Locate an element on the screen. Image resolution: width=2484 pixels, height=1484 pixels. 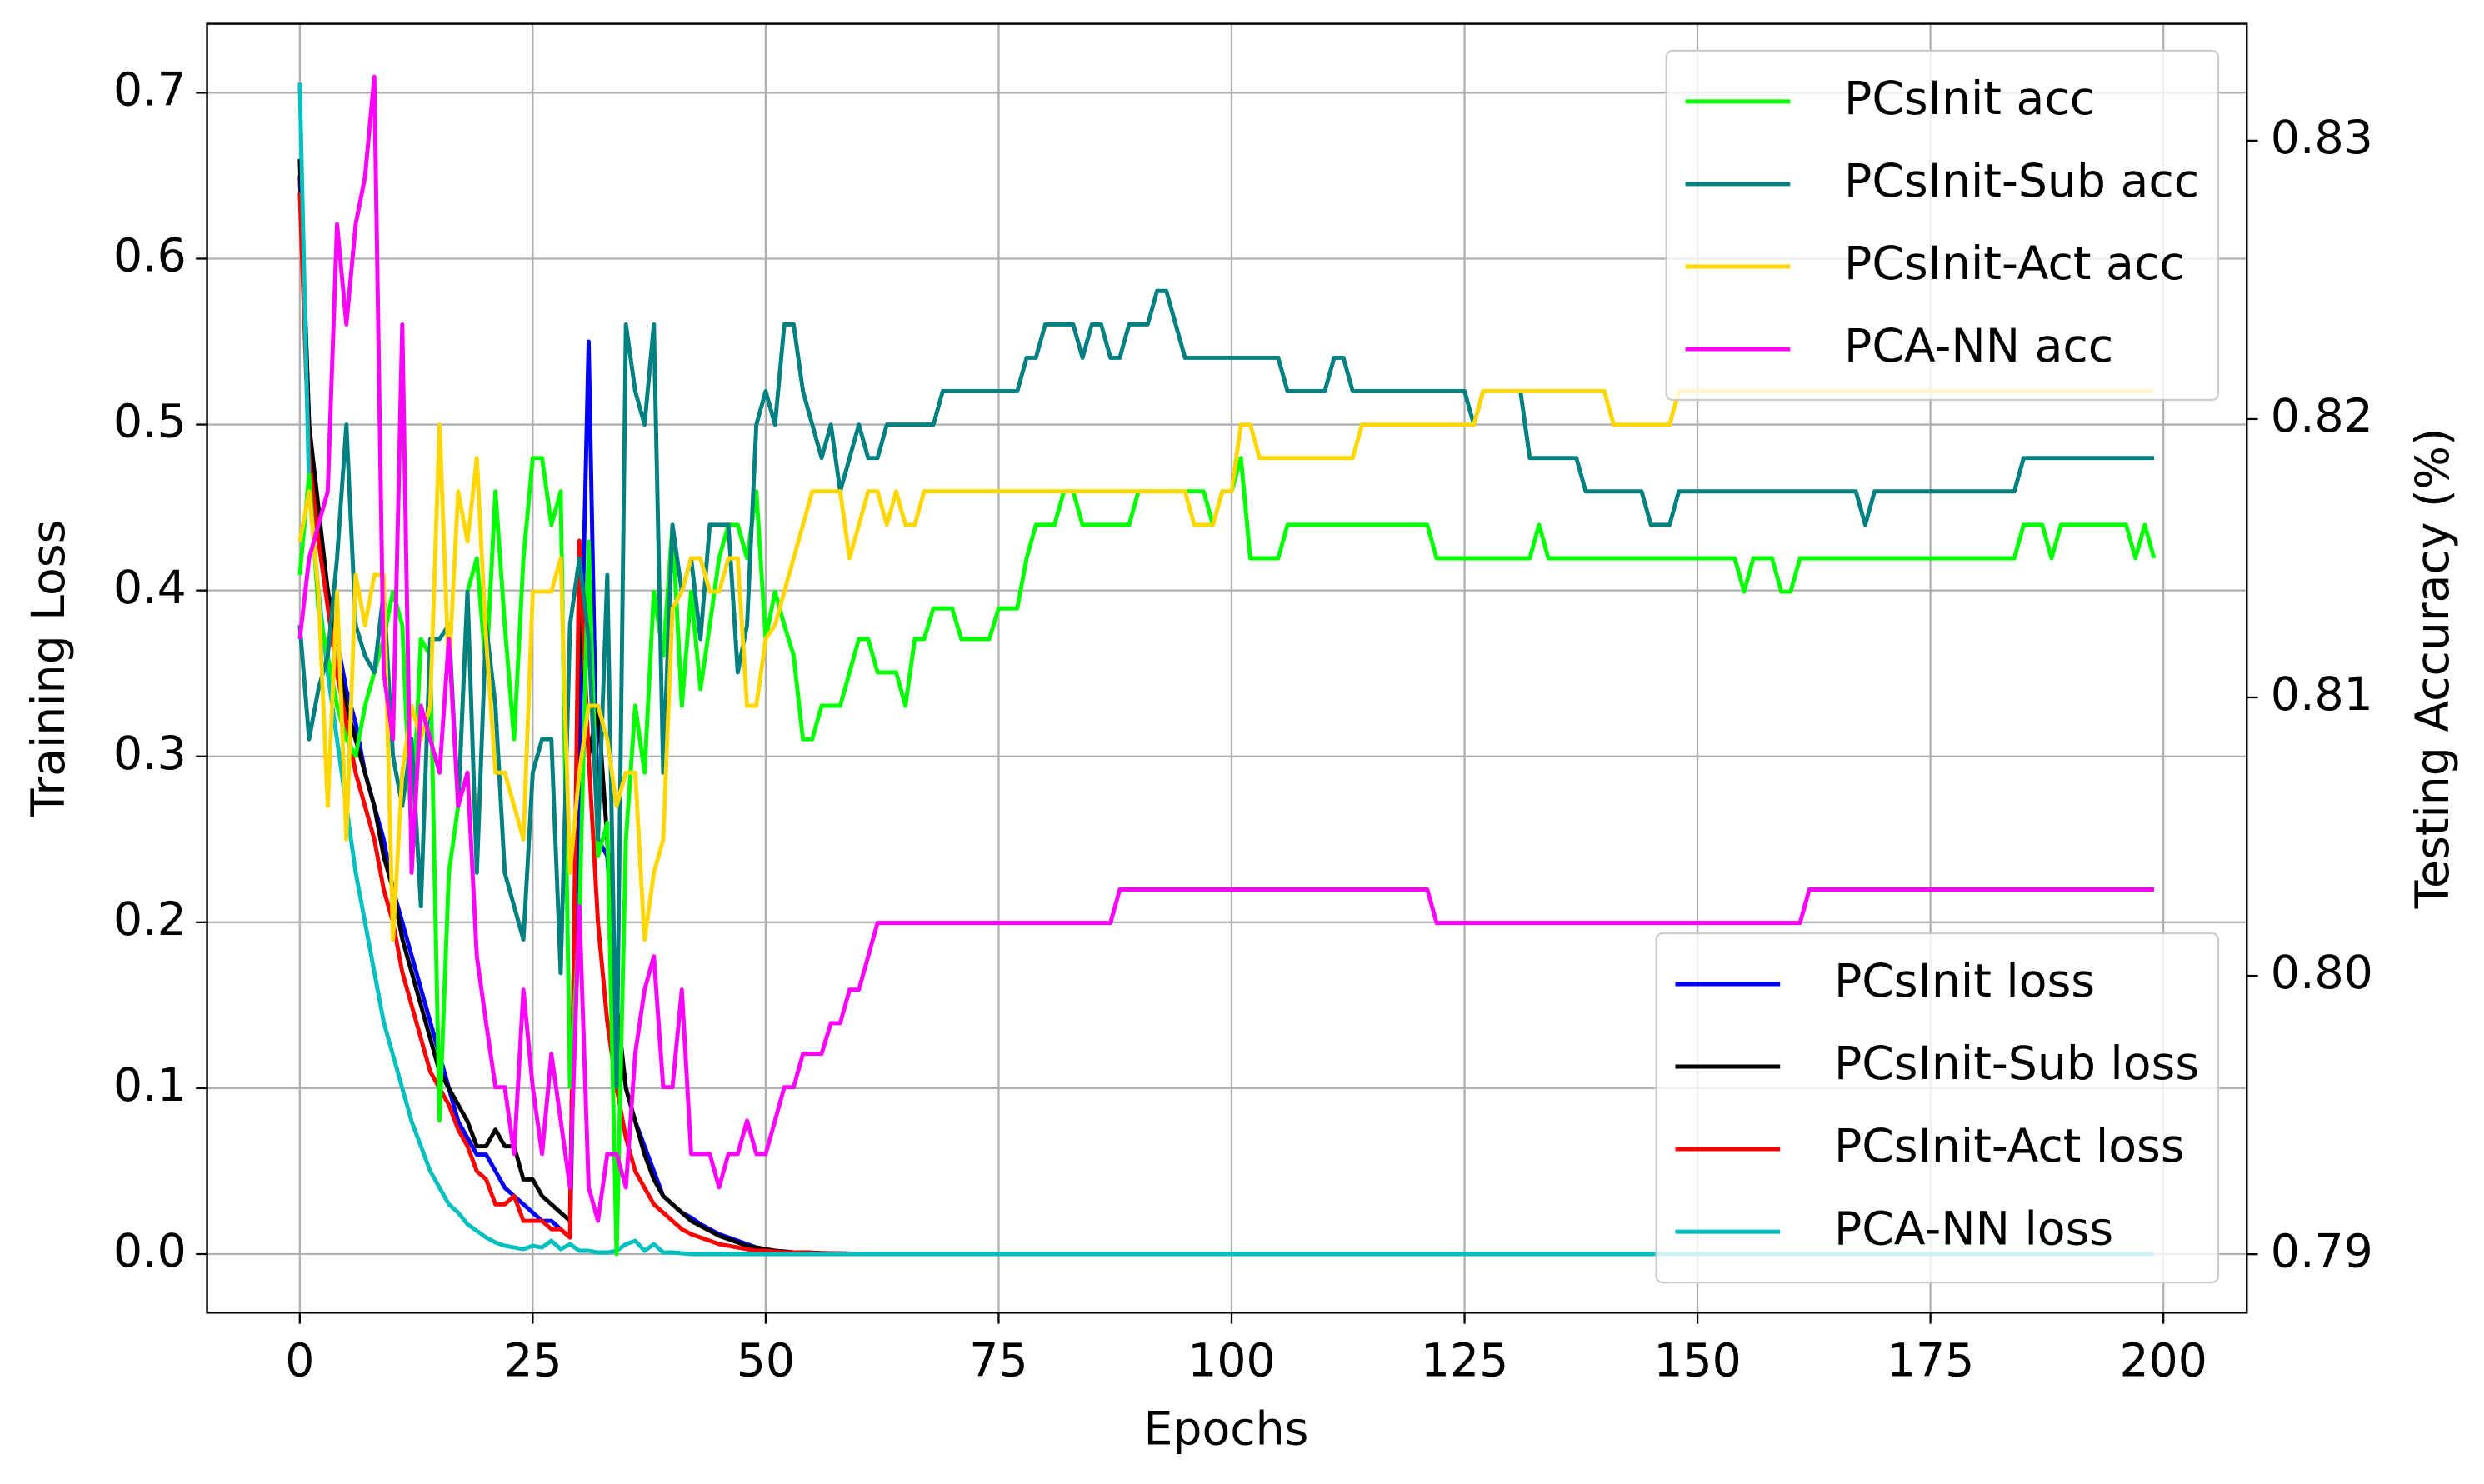
y-tick-label: 0.2 is located at coordinates (150, 920).